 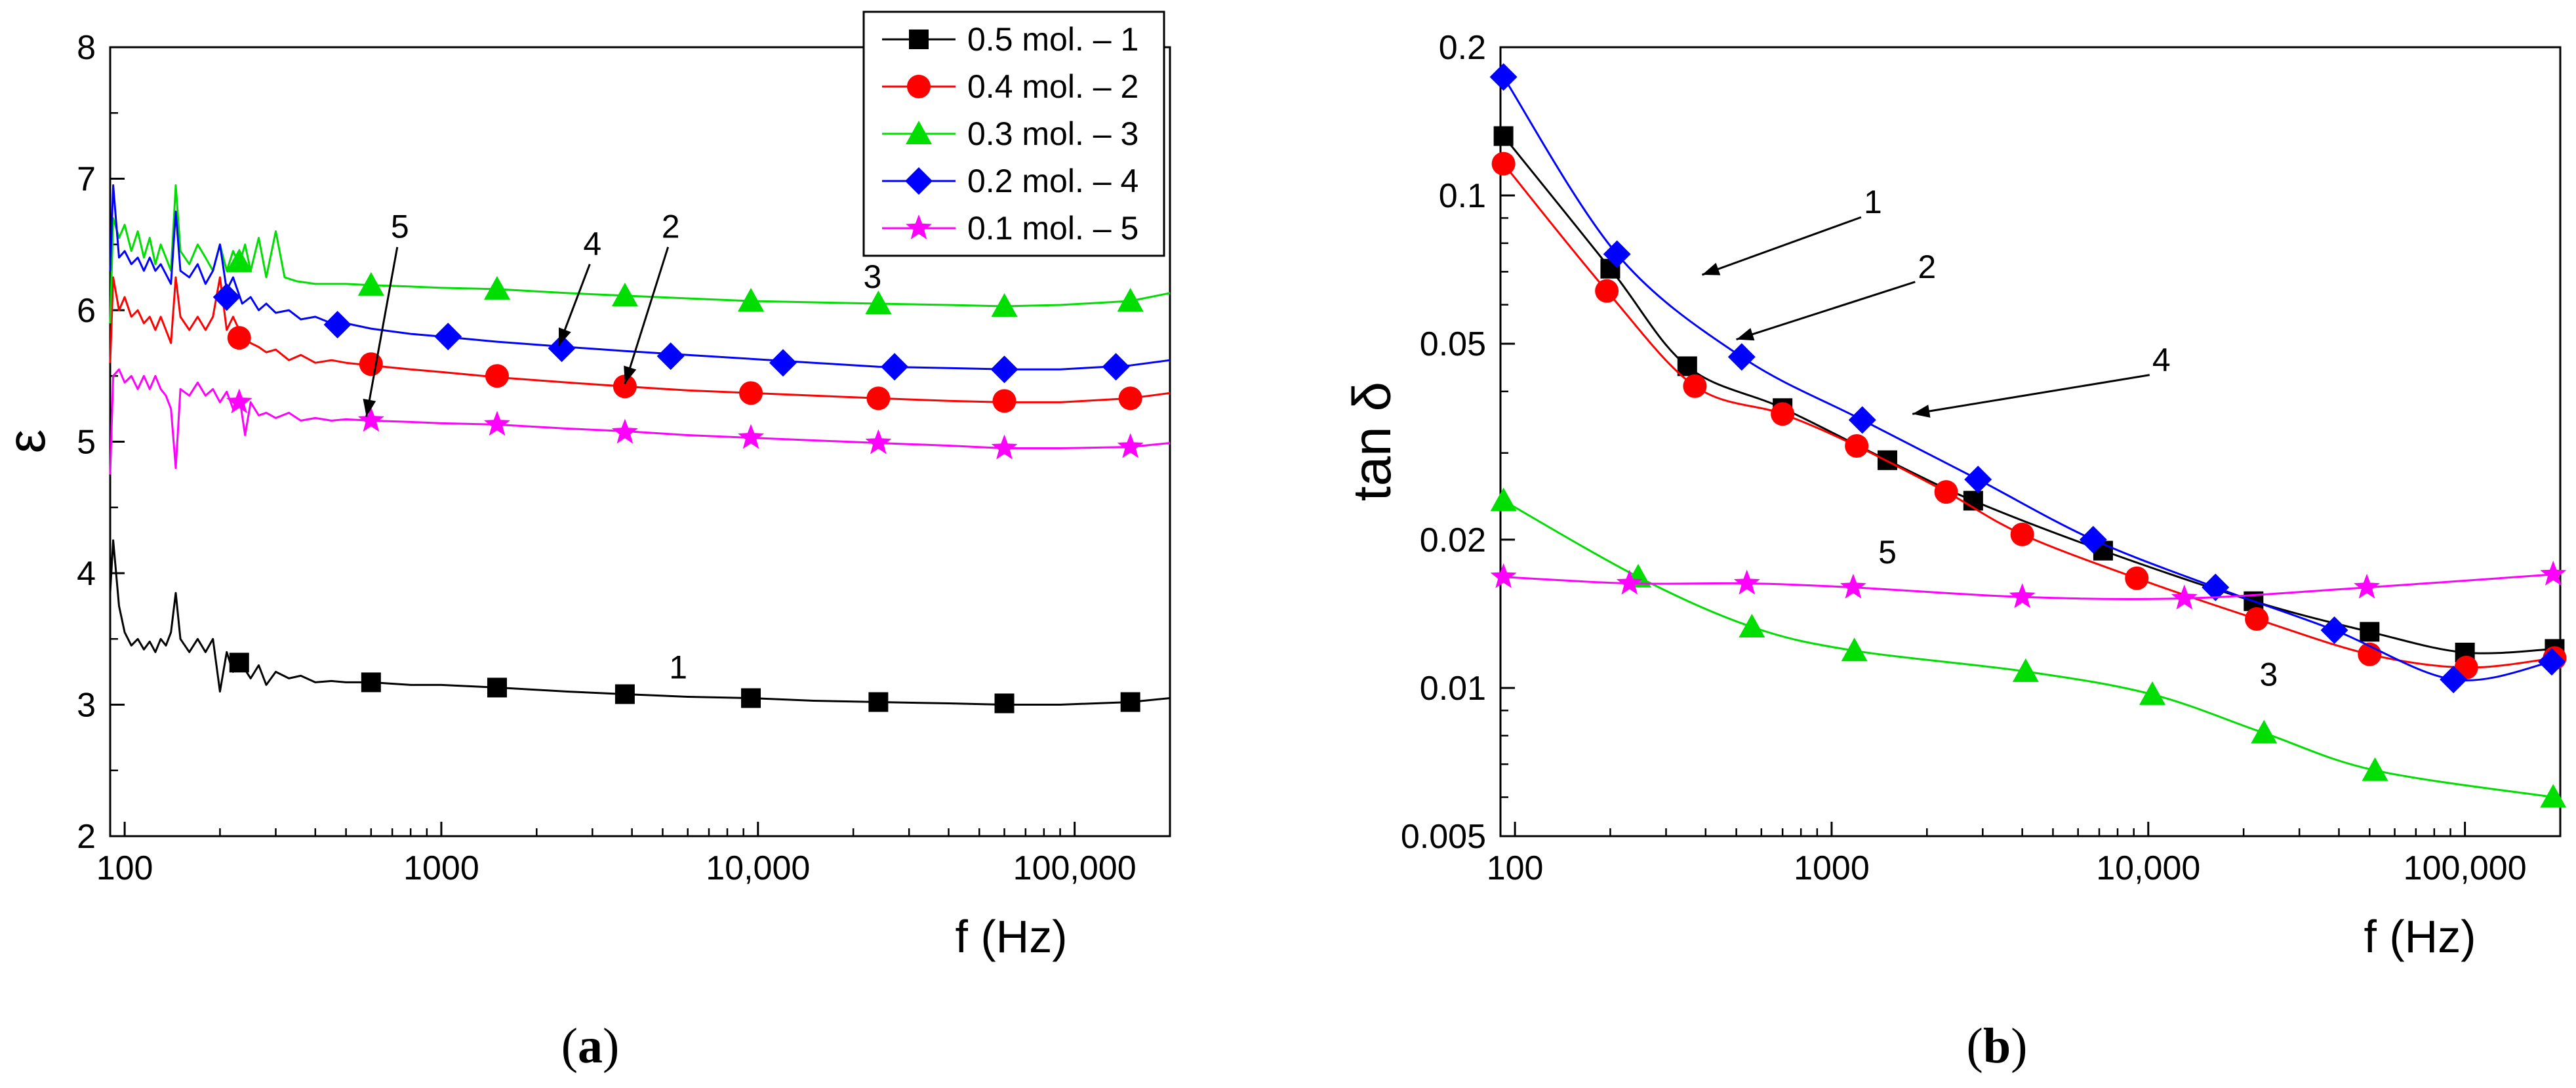 I want to click on chart-b-curve-label: 3, so click(x=2268, y=674).